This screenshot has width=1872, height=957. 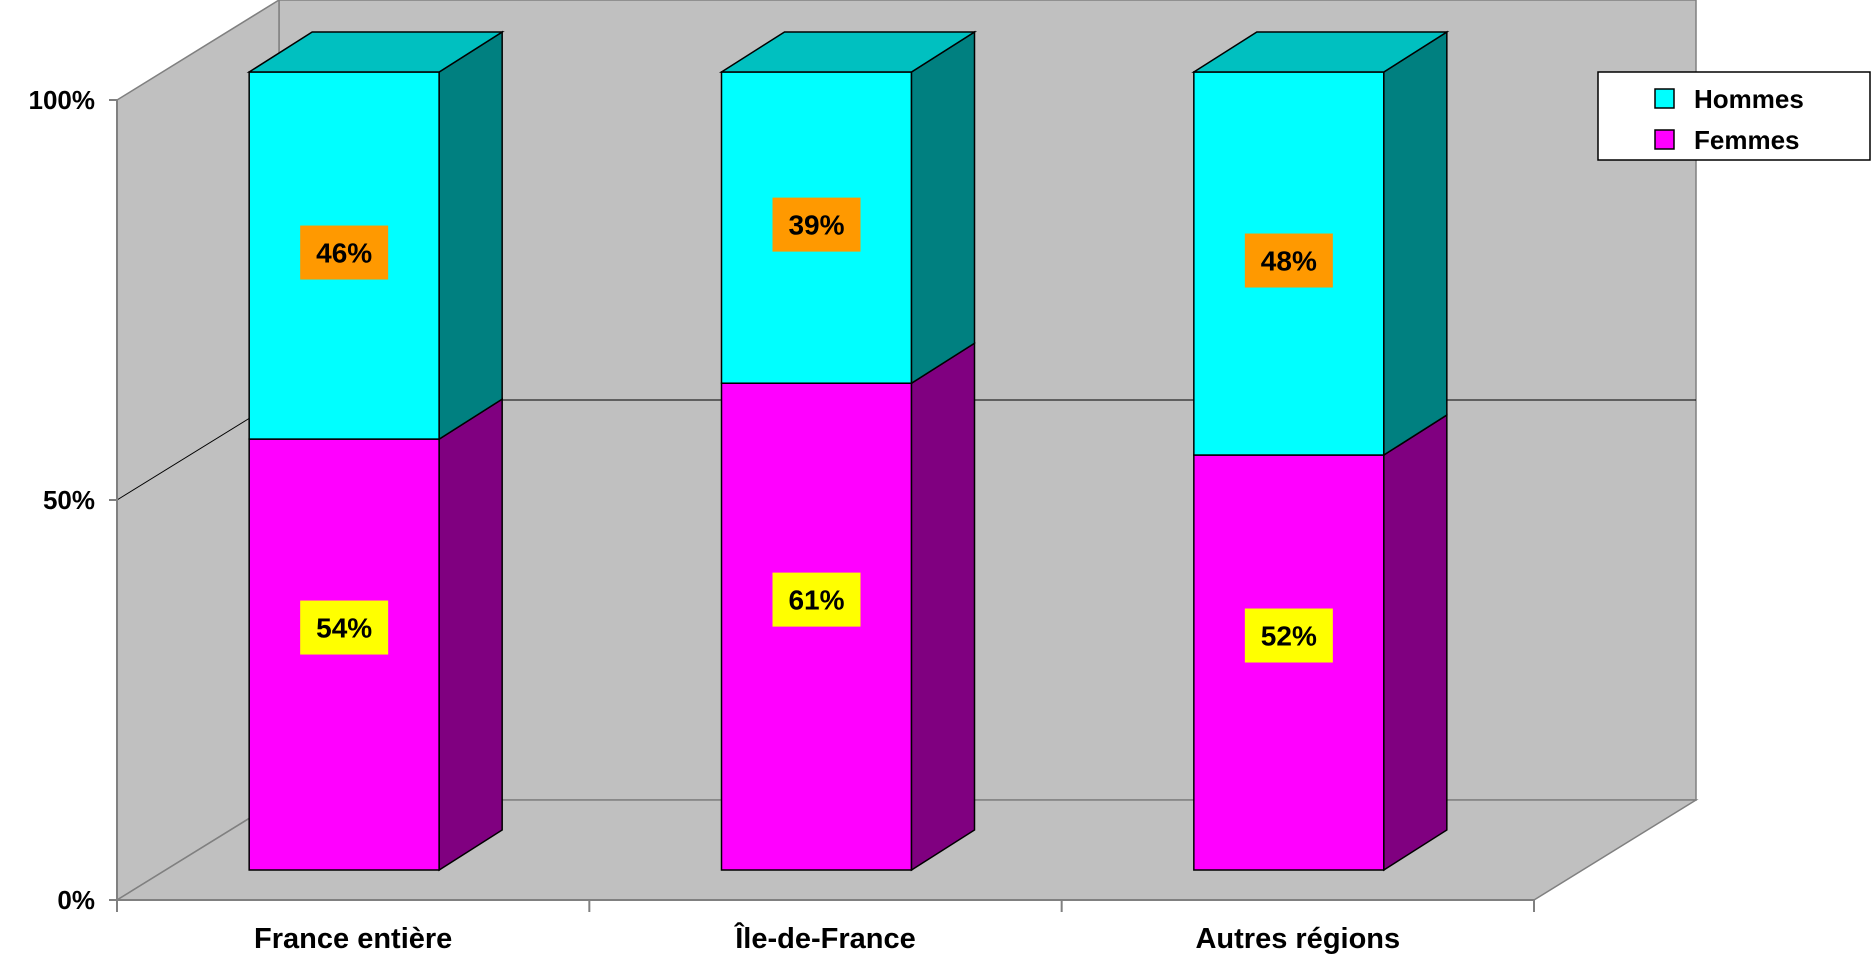 What do you see at coordinates (1415, 243) in the screenshot?
I see `bar-hommes-side-autres-regions` at bounding box center [1415, 243].